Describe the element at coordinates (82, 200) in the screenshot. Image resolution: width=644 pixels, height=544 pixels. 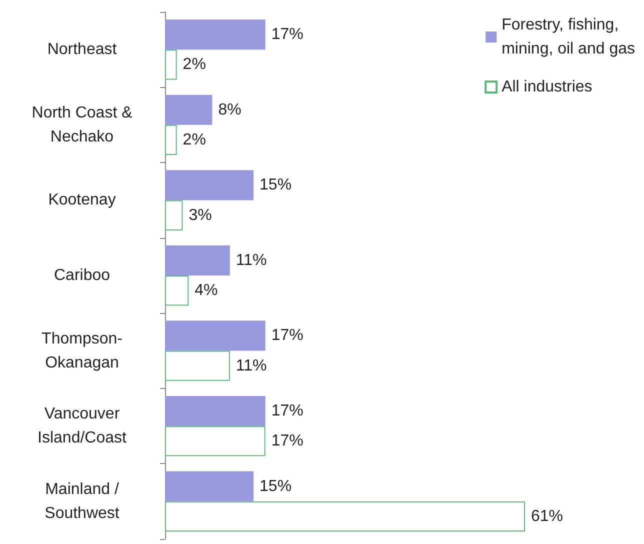
I see `y-tick-label: Kootenay` at that location.